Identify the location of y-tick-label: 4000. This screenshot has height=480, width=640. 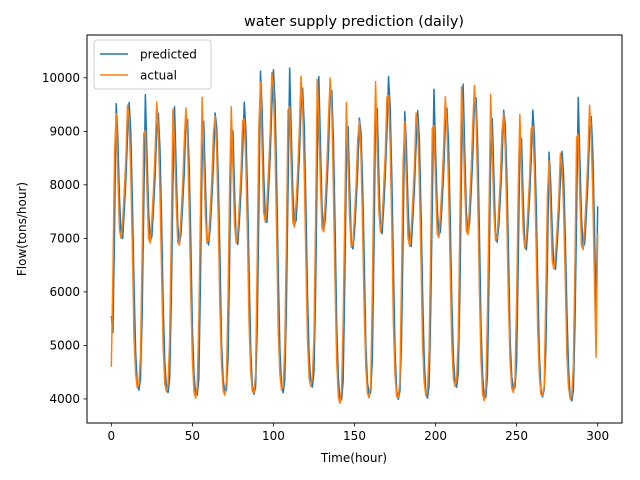
(64, 399).